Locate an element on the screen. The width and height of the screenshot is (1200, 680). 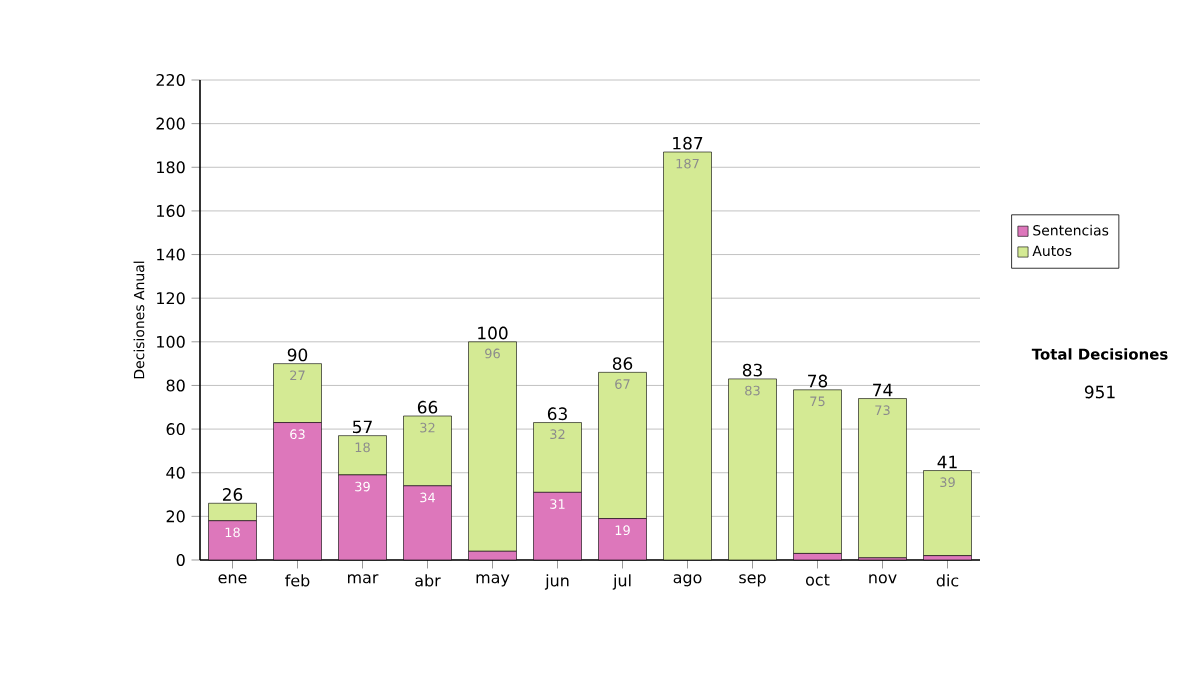
total-label: 63 is located at coordinates (557, 414).